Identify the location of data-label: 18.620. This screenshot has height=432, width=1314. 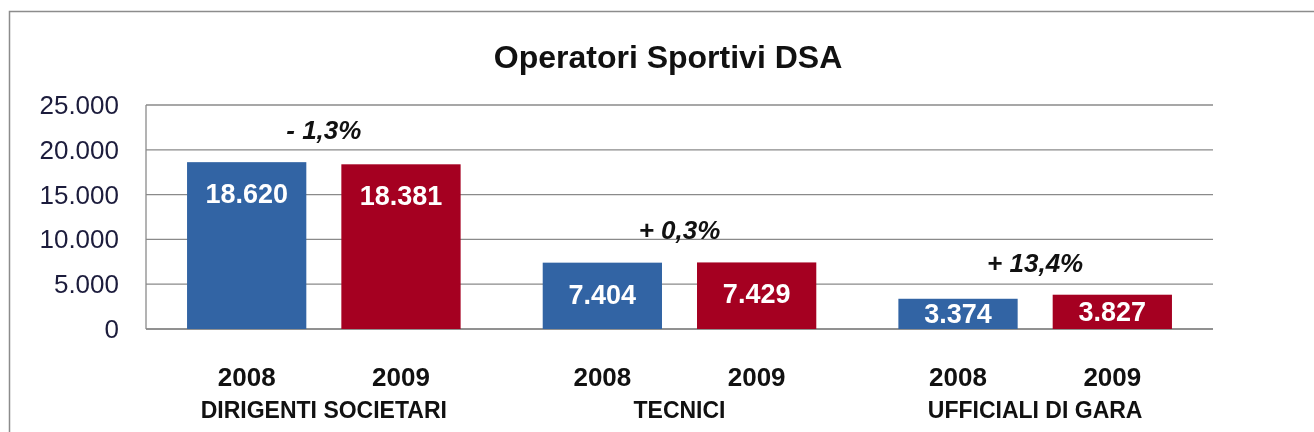
(246, 194).